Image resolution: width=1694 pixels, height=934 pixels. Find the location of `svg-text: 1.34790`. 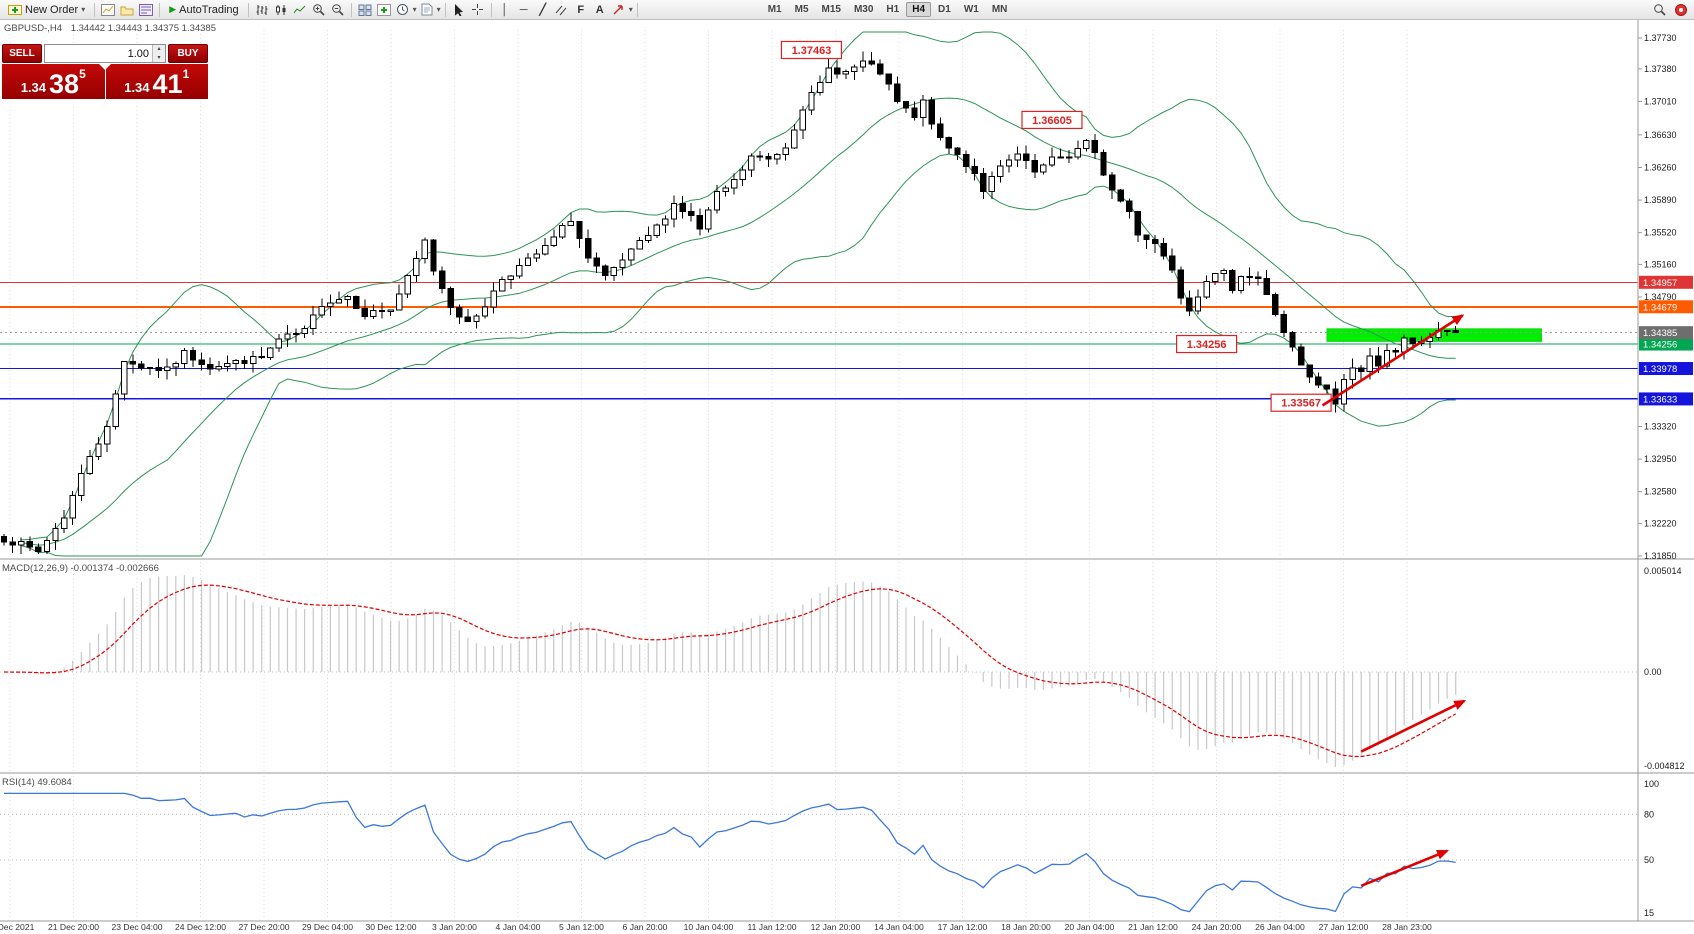

svg-text: 1.34790 is located at coordinates (1660, 297).